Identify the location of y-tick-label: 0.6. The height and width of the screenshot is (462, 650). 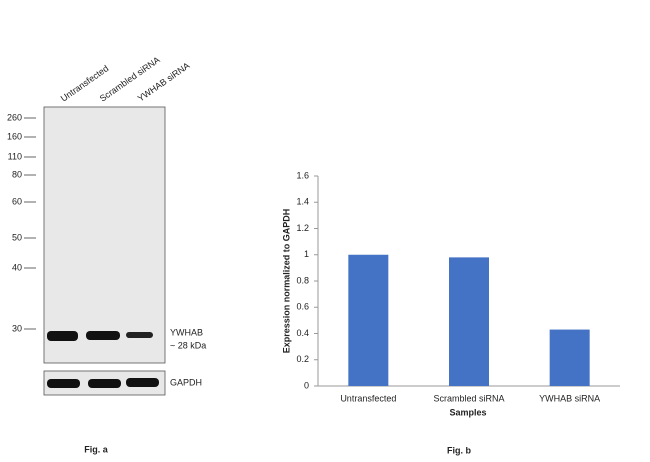
(302, 307).